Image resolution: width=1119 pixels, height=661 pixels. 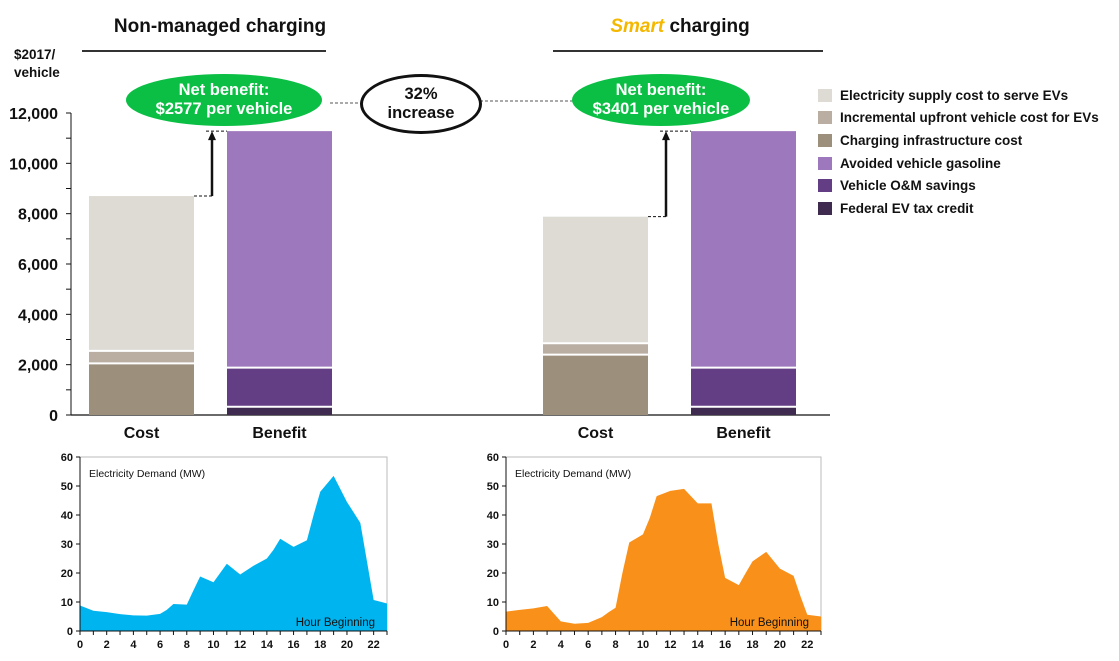 I want to click on header-smart-rest: charging, so click(x=707, y=26).